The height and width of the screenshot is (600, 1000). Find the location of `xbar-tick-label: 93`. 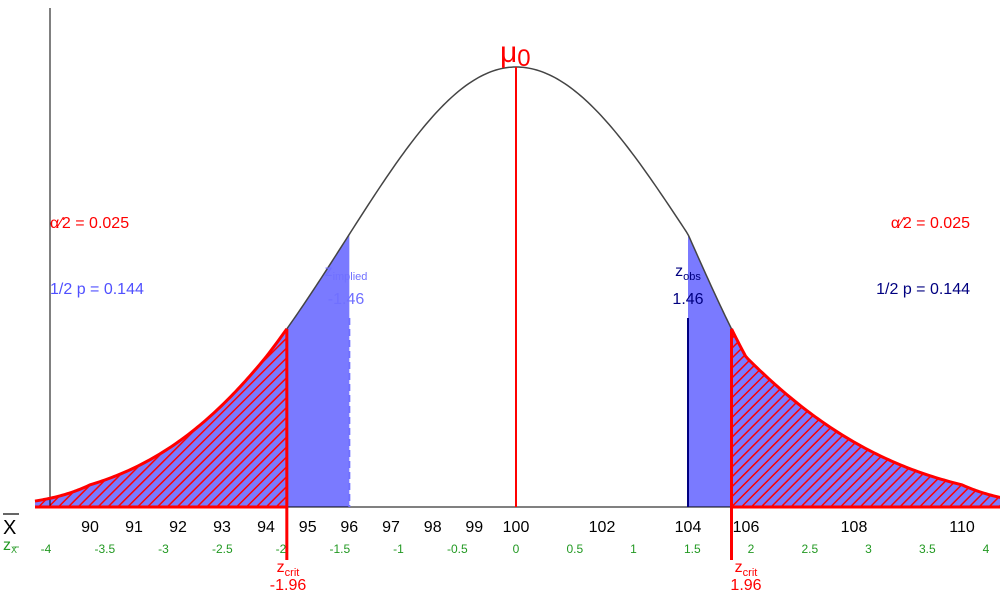

xbar-tick-label: 93 is located at coordinates (222, 527).